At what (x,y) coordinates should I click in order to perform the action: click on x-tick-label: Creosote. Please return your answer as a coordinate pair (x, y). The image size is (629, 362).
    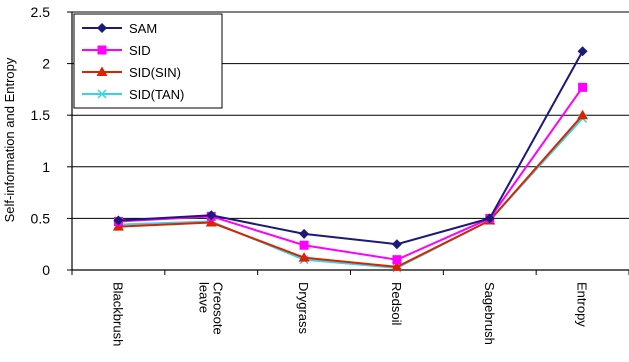
    Looking at the image, I should click on (217, 308).